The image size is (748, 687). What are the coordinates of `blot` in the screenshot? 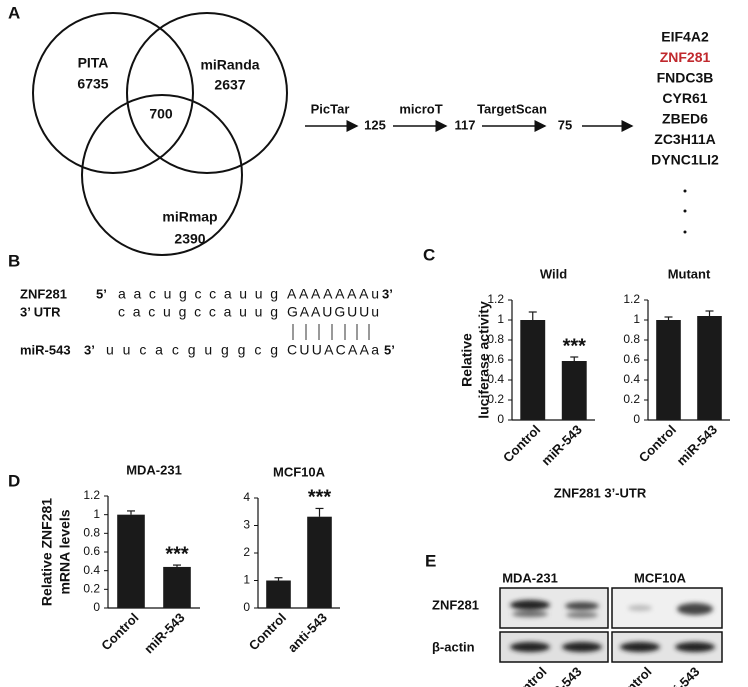 It's located at (611, 625).